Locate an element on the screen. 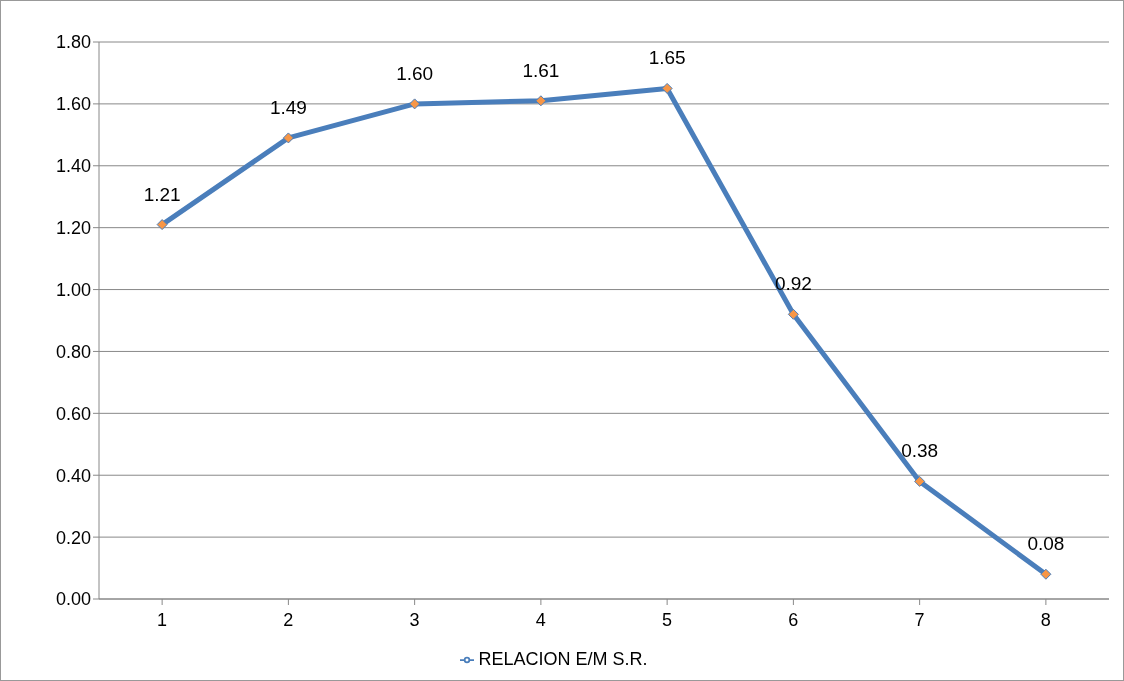  y-tick-label: 0.60 is located at coordinates (73, 413).